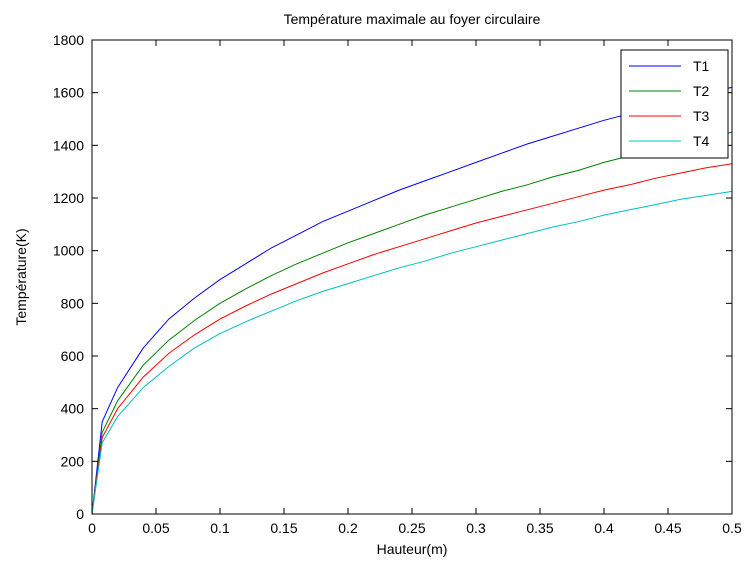  What do you see at coordinates (412, 549) in the screenshot?
I see `x-axis-label: Hauteur(m)` at bounding box center [412, 549].